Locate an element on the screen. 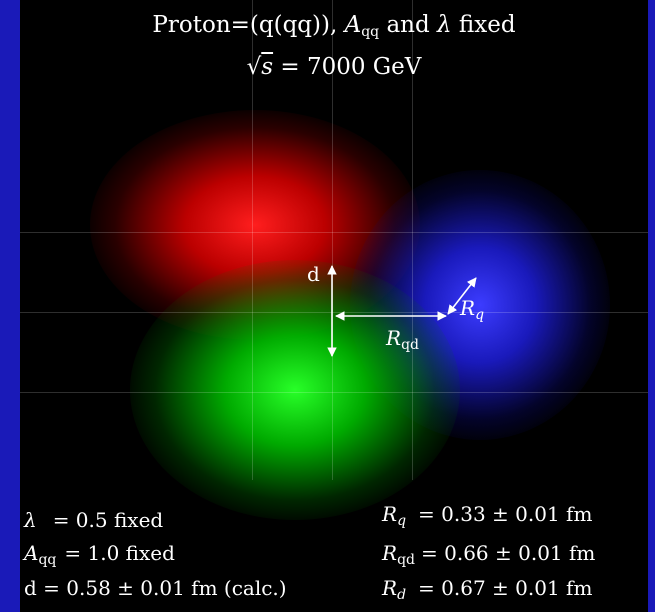  rqd-param-symbol: R is located at coordinates (390, 553).